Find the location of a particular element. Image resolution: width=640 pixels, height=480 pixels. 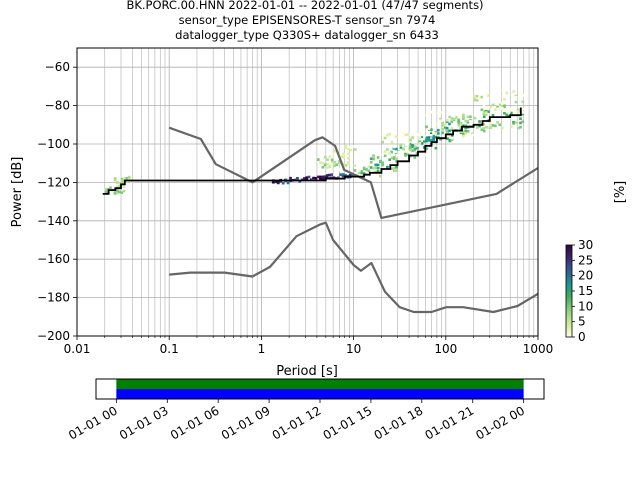

y-tick-label: −80 is located at coordinates (57, 106).